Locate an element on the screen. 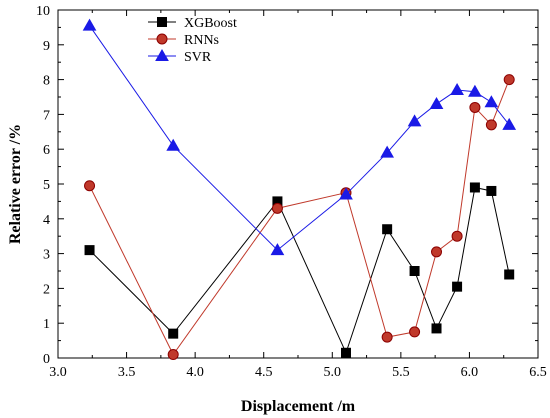  y-tick-label: 2 is located at coordinates (46, 289).